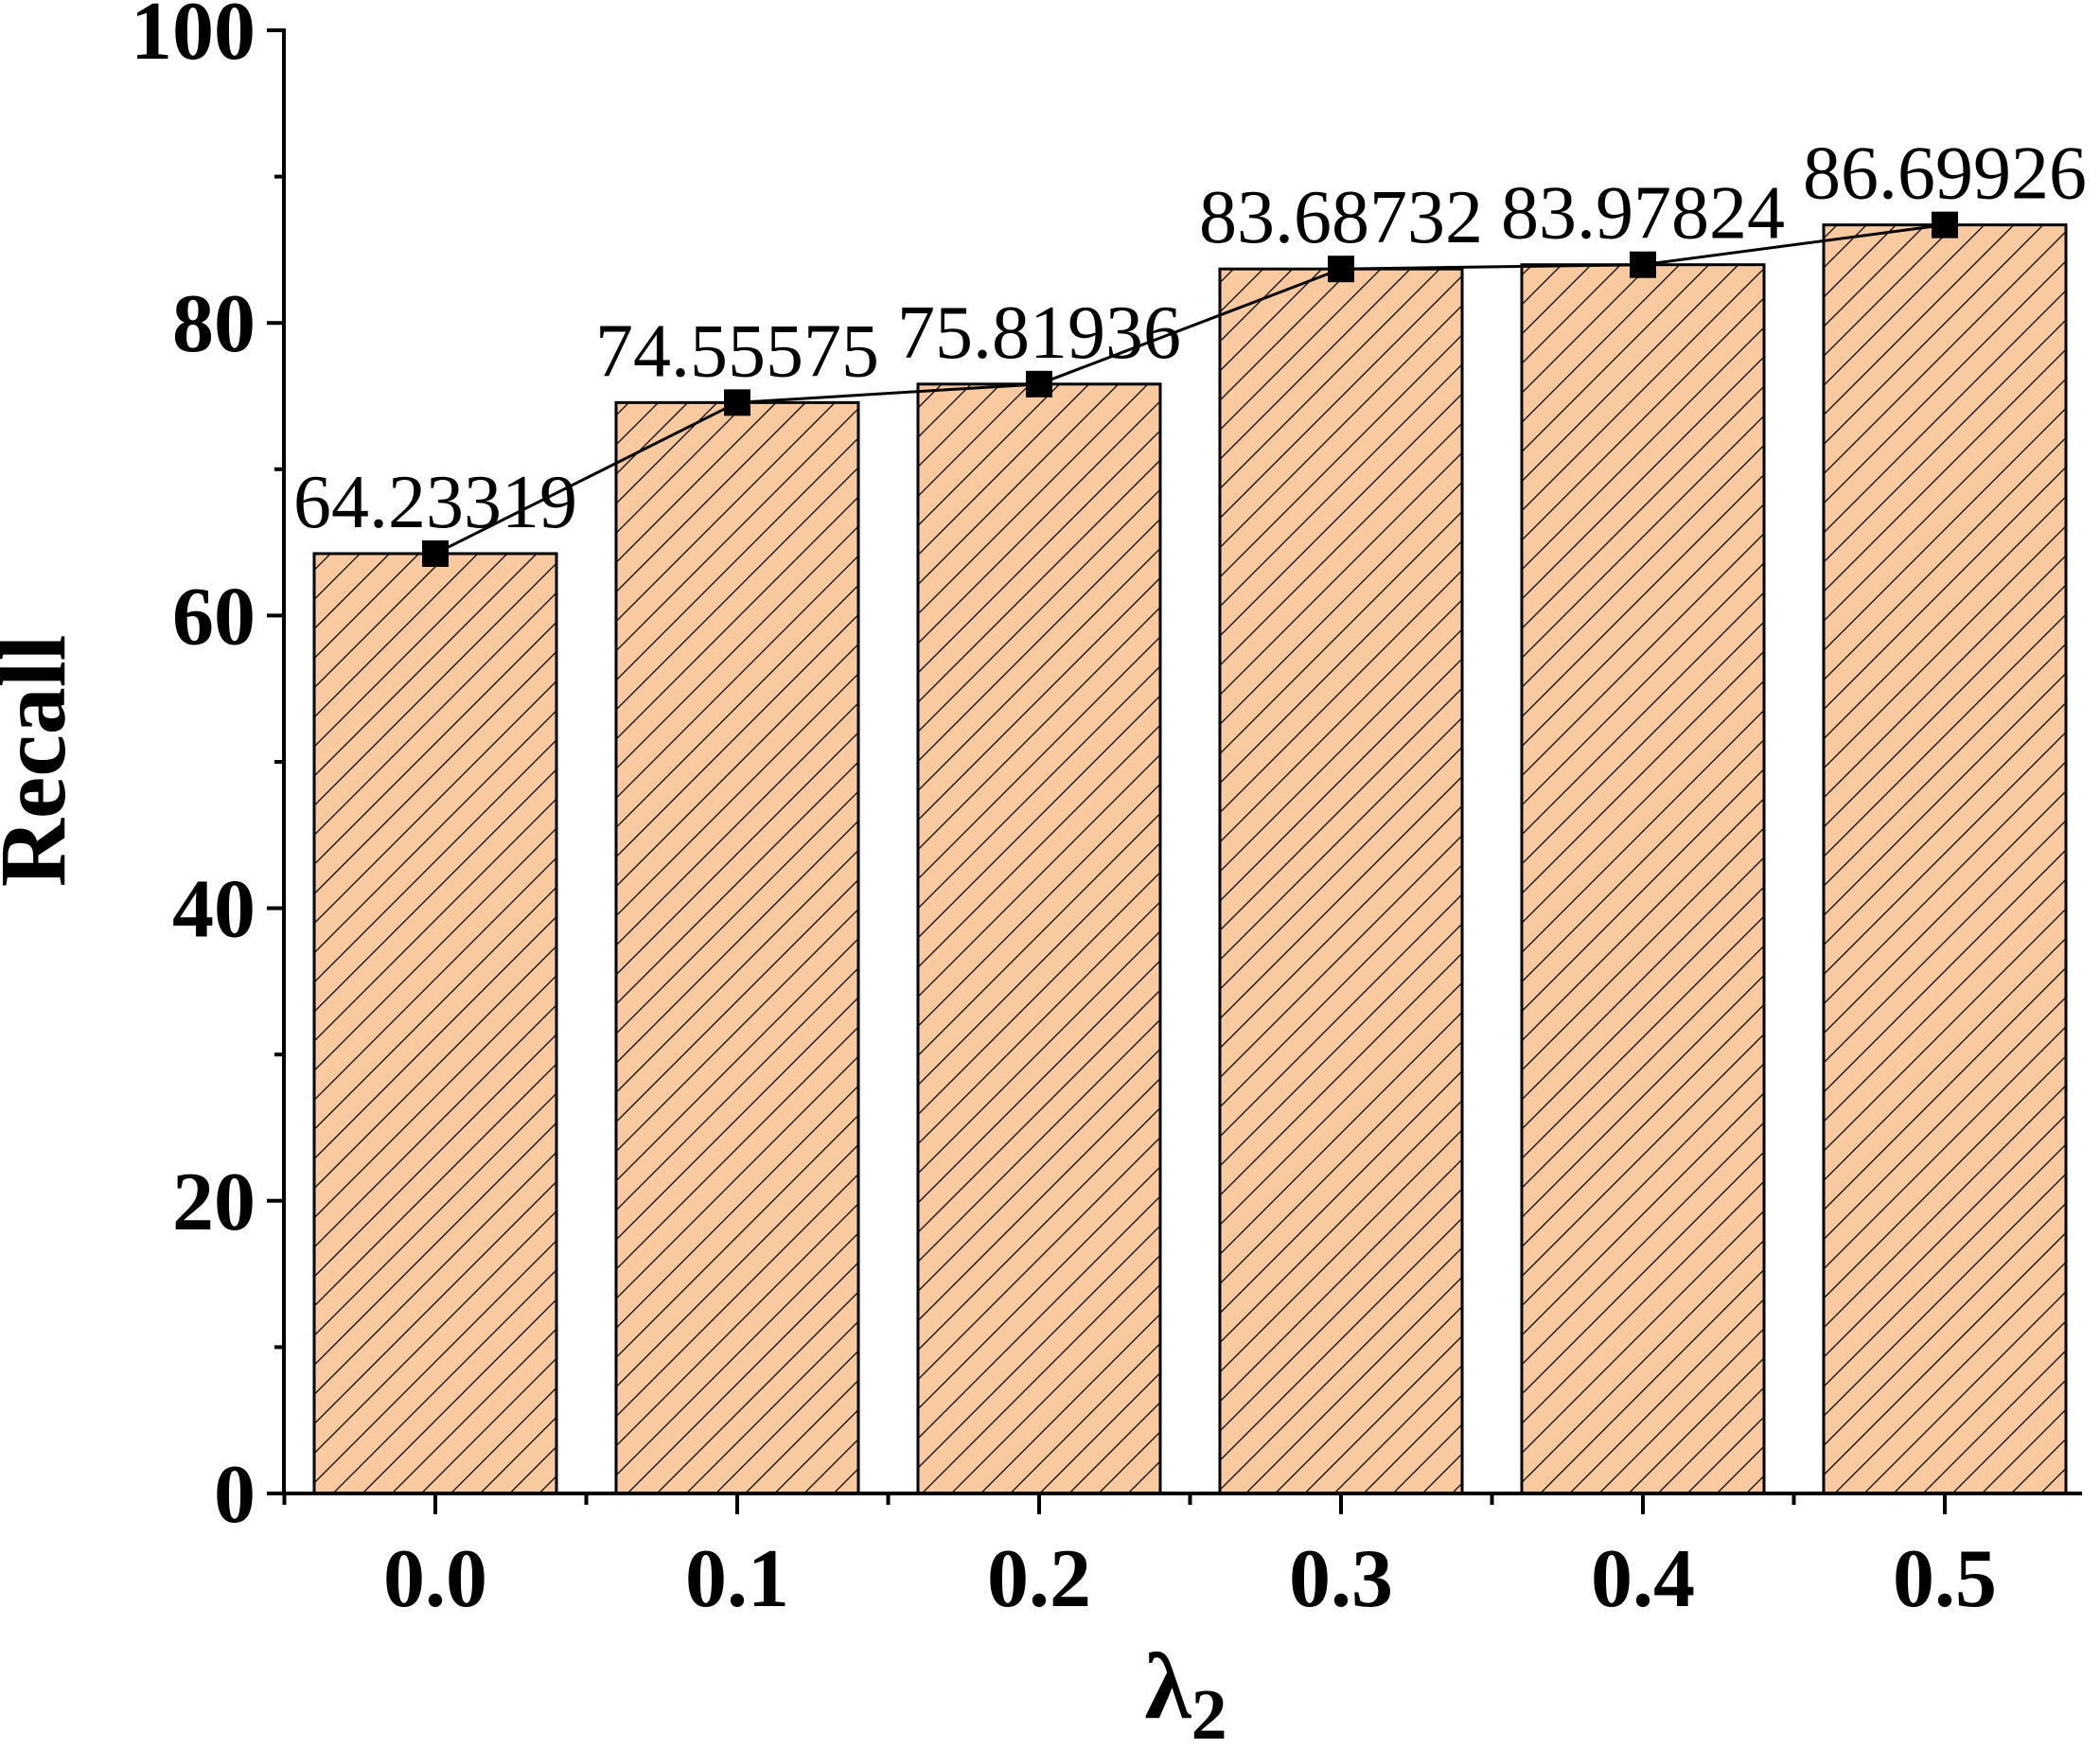 The image size is (2100, 1749). What do you see at coordinates (1945, 224) in the screenshot?
I see `marker-0.5` at bounding box center [1945, 224].